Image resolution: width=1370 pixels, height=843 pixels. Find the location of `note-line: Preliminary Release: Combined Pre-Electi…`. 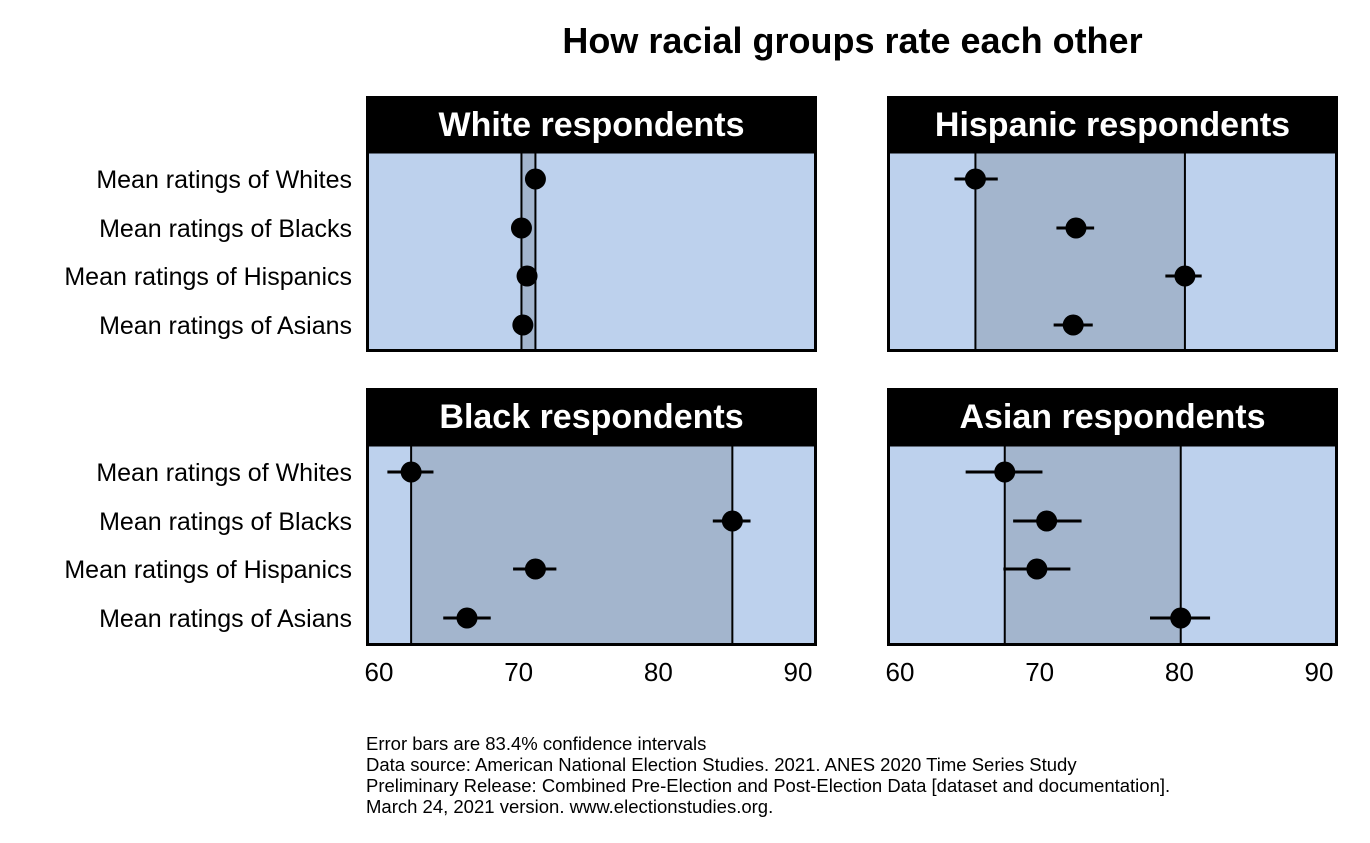

note-line: Preliminary Release: Combined Pre-Electi… is located at coordinates (768, 785).